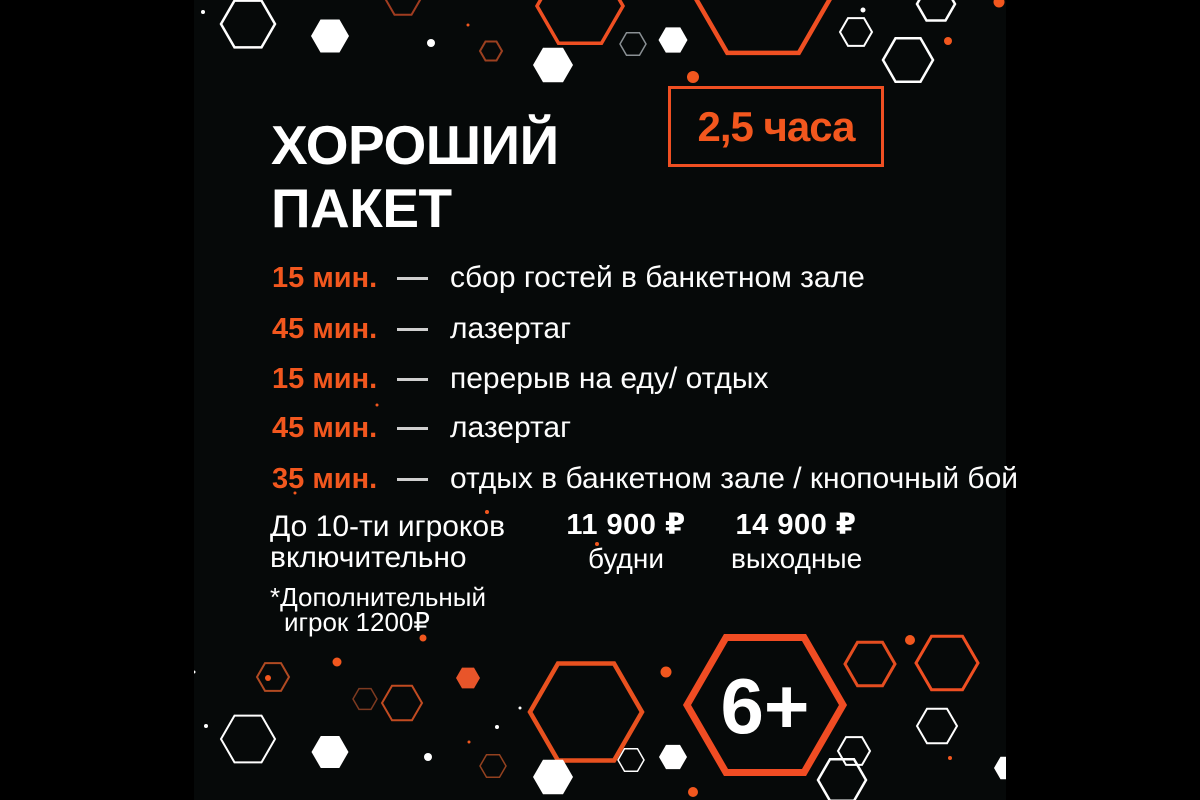  What do you see at coordinates (609, 378) in the screenshot?
I see `schedule-activity: перерыв на еду/ отдых` at bounding box center [609, 378].